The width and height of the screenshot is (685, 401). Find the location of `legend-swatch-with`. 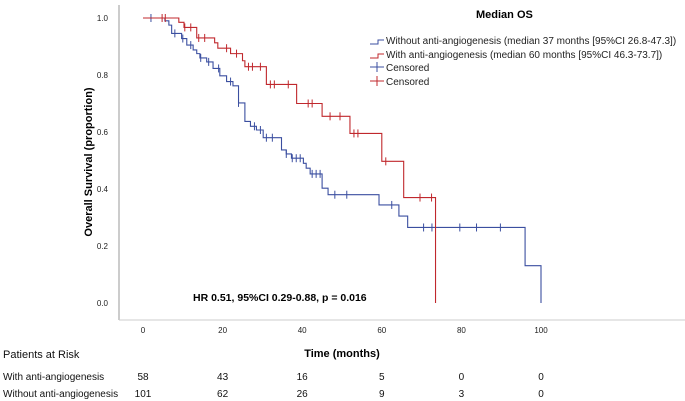

legend-swatch-with is located at coordinates (377, 56).